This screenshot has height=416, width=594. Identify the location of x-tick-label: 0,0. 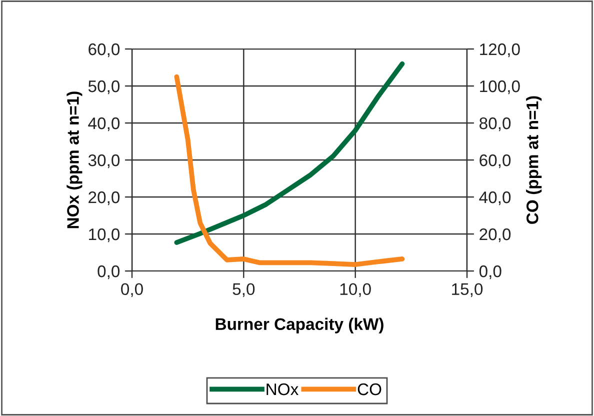
(132, 290).